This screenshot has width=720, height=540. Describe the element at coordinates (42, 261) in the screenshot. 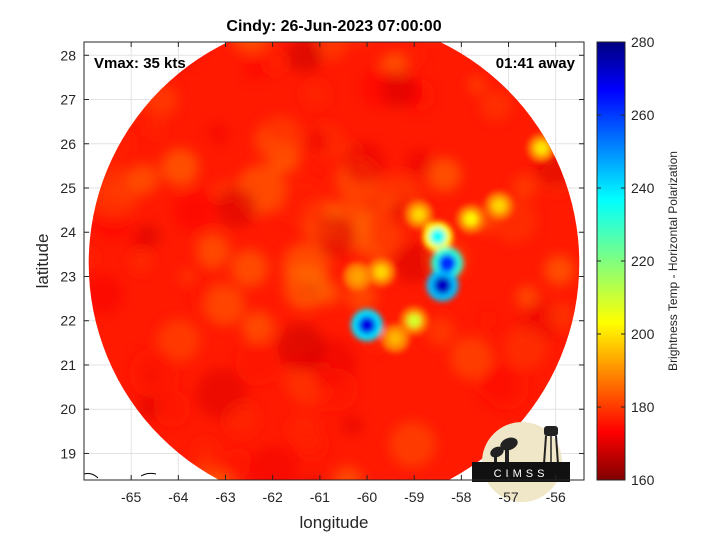

I see `y-axis-label: latitude` at that location.